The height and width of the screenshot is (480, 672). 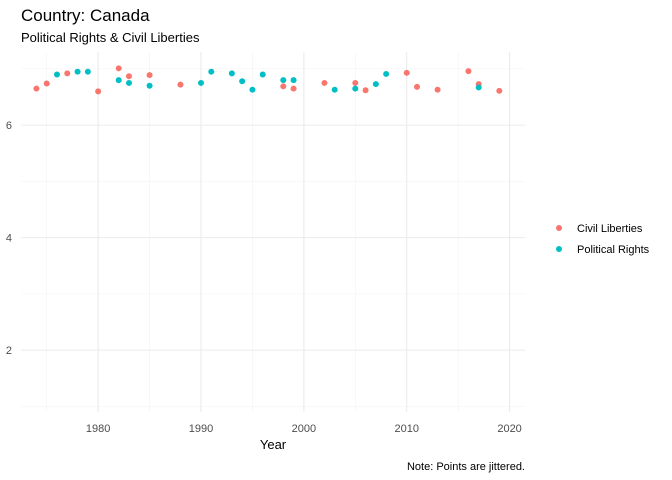 I want to click on chart-caption: Note: Points are jittered., so click(x=466, y=467).